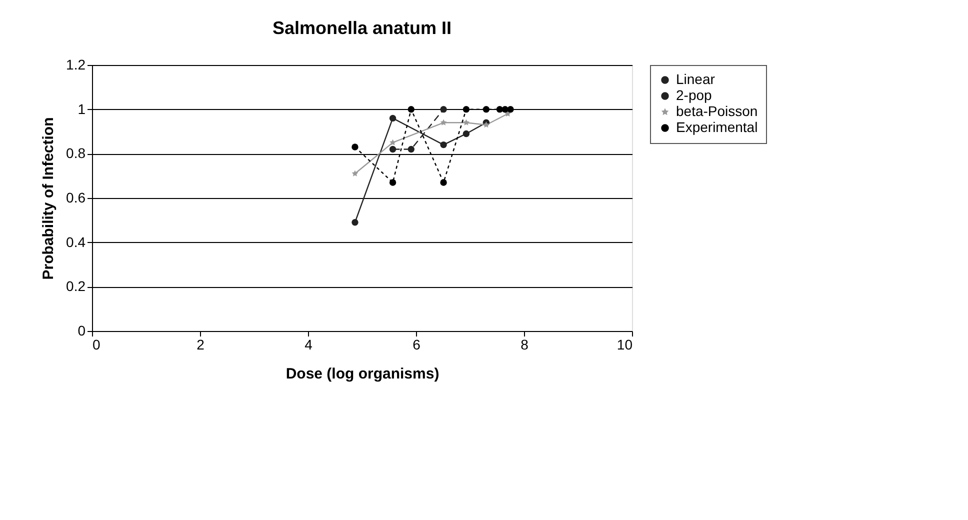 This screenshot has height=520, width=968. What do you see at coordinates (76, 242) in the screenshot?
I see `y-tick-label: 0.4` at bounding box center [76, 242].